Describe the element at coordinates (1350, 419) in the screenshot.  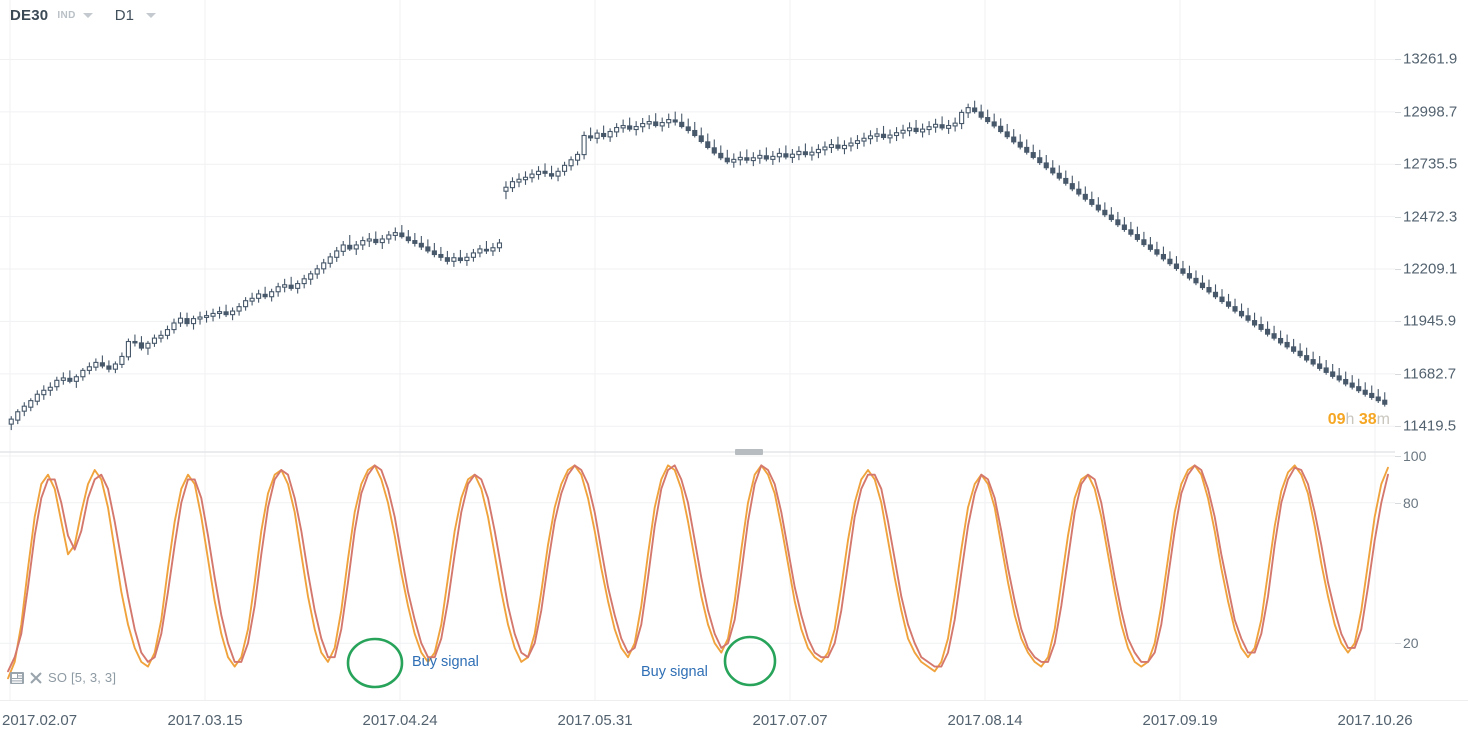
I see `countdown-hours-unit: h` at that location.